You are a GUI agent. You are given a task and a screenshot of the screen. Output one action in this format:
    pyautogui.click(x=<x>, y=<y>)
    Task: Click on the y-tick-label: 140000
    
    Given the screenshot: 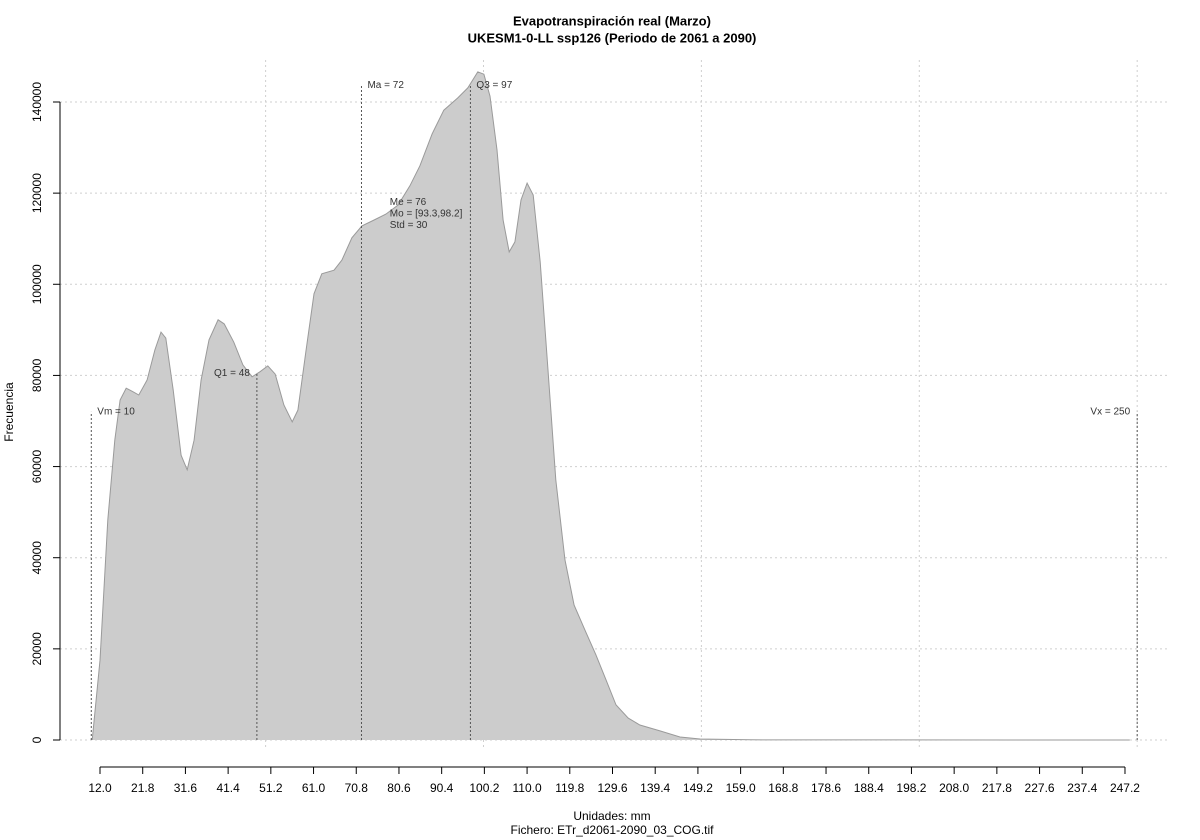 What is the action you would take?
    pyautogui.click(x=37, y=102)
    